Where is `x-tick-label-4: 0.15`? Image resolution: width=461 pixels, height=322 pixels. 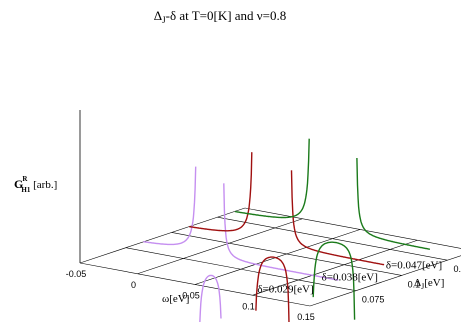
x-tick-label-4: 0.15 is located at coordinates (306, 317).